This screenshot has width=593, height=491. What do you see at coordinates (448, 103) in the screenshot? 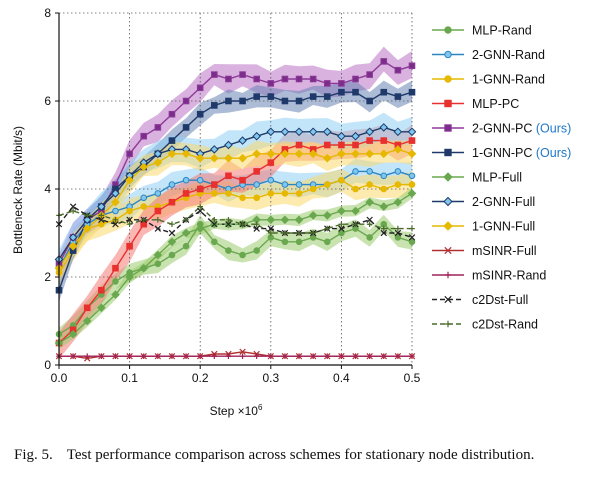
I see `legend-marker-mlp-pc` at bounding box center [448, 103].